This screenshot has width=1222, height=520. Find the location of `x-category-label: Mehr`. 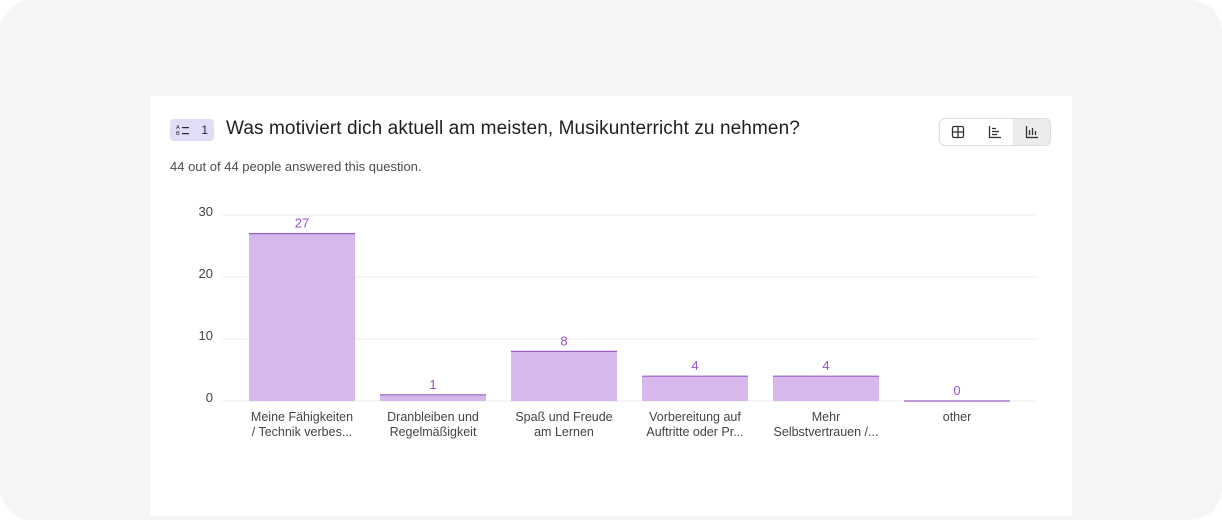

x-category-label: Mehr is located at coordinates (826, 417).